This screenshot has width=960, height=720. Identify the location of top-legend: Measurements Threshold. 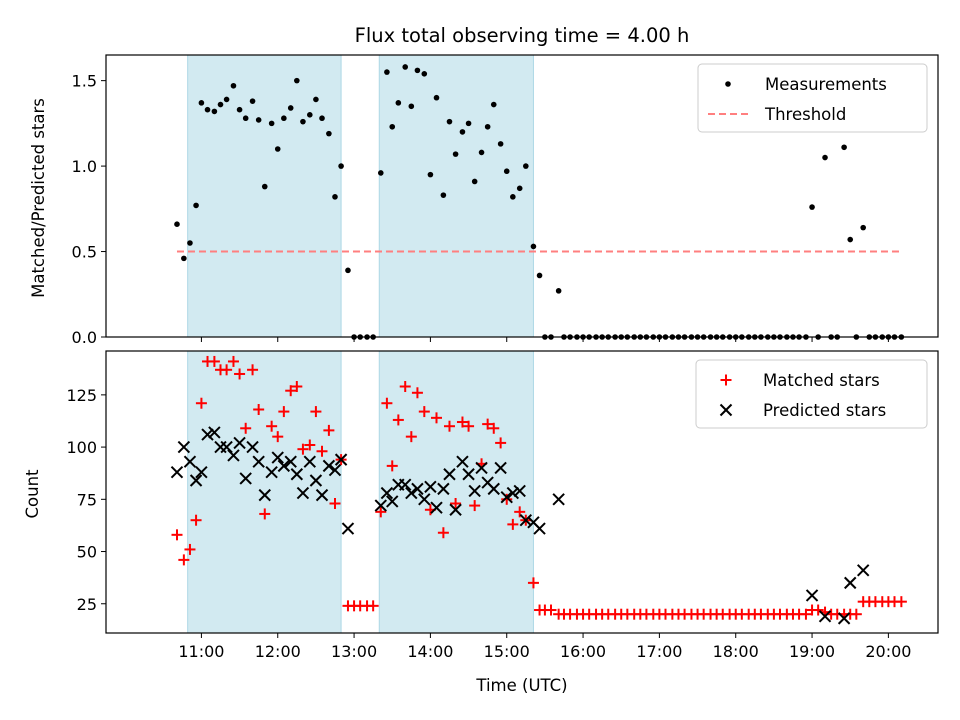
(812, 98).